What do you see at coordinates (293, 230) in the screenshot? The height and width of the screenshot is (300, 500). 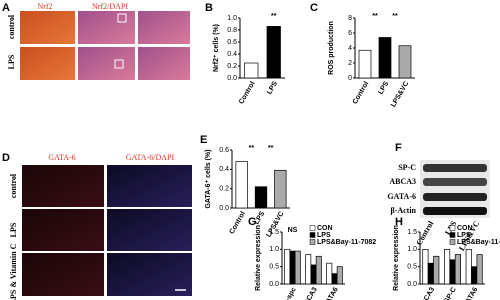 I see `significance-label: NS` at bounding box center [293, 230].